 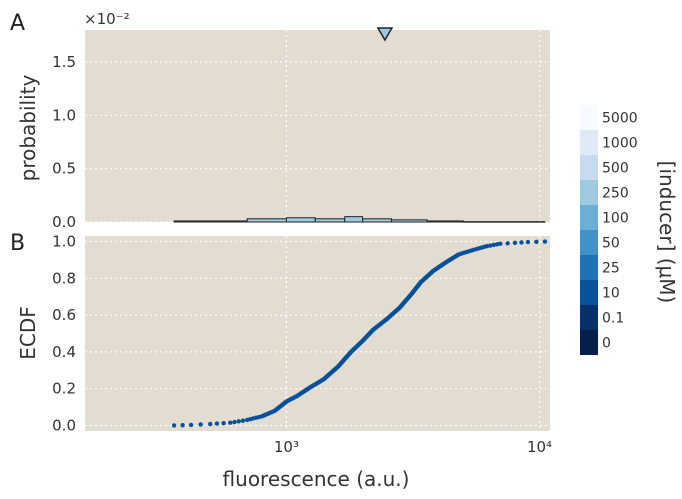 What do you see at coordinates (64, 142) in the screenshot?
I see `panel-a-y-ticks: 0.0 0.5 1.0 1.5` at bounding box center [64, 142].